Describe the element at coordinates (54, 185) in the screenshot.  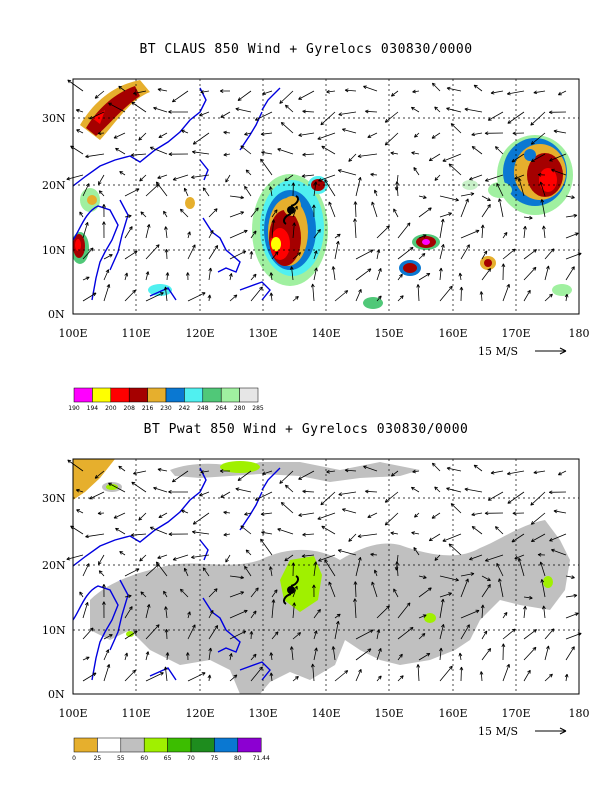
I see `top-lat-label-20n: 20N` at that location.